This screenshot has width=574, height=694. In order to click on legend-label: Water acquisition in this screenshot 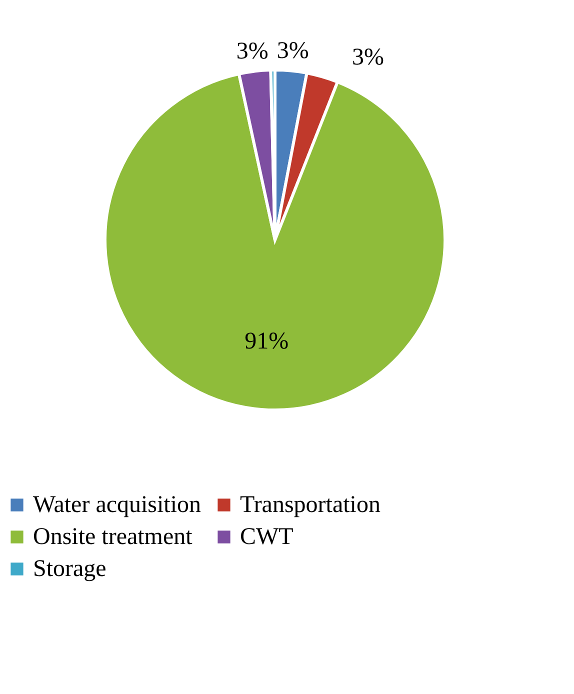, I will do `click(117, 505)`.